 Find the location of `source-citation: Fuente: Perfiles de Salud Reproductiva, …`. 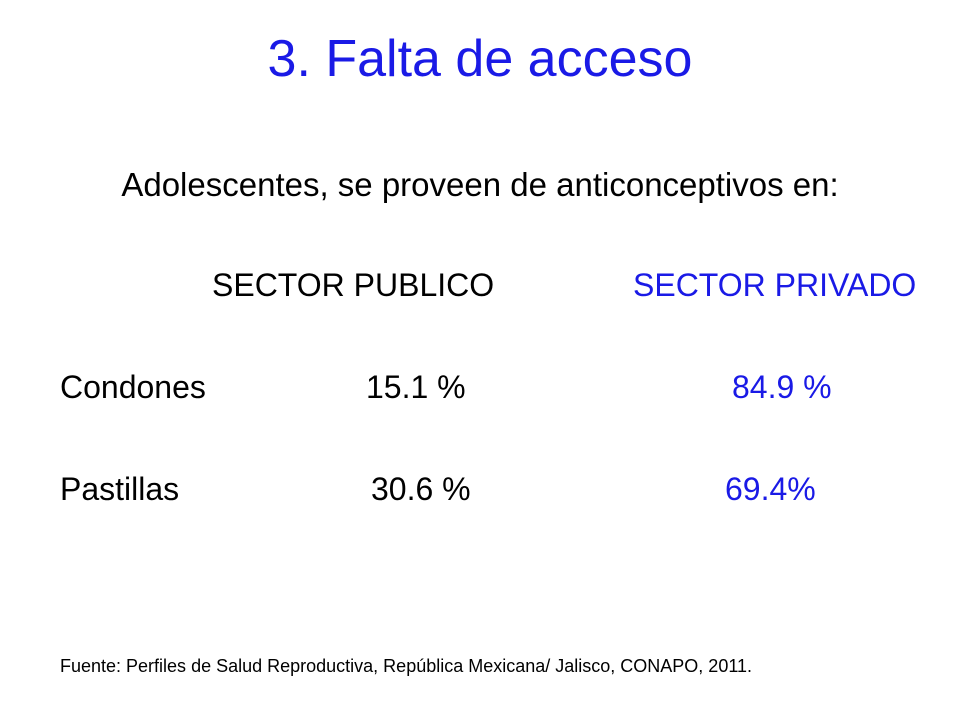

source-citation: Fuente: Perfiles de Salud Reproductiva, … is located at coordinates (406, 666).